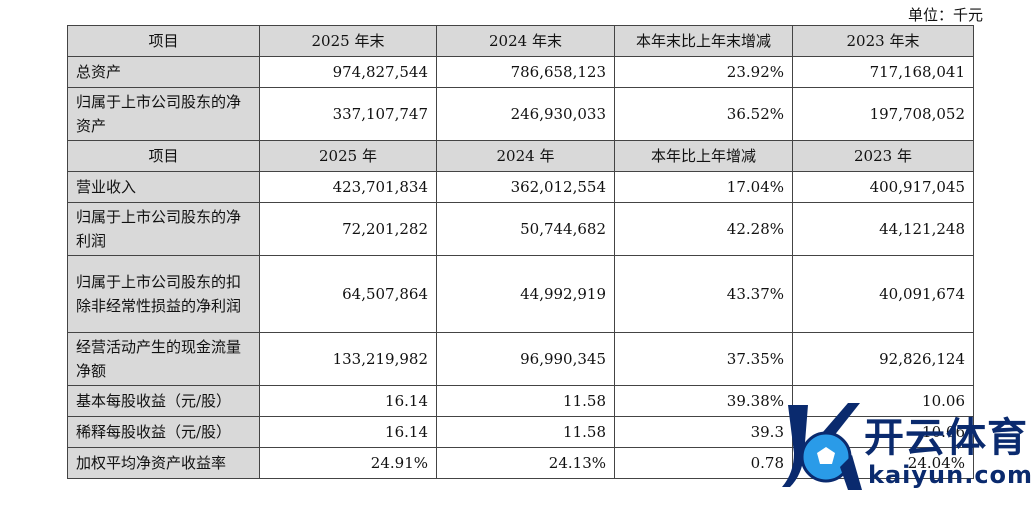 This screenshot has height=508, width=1031. What do you see at coordinates (703, 294) in the screenshot?
I see `value-cell: 43.37%` at bounding box center [703, 294].